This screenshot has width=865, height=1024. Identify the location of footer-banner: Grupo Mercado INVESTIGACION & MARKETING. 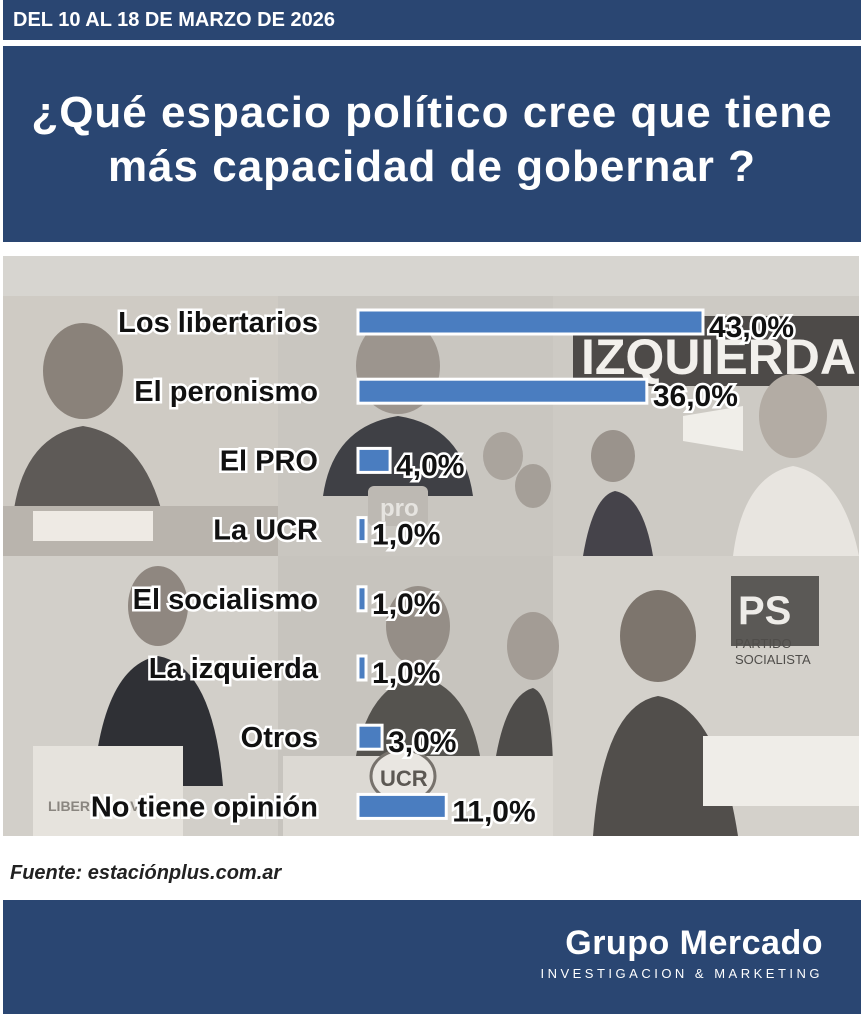
(432, 957).